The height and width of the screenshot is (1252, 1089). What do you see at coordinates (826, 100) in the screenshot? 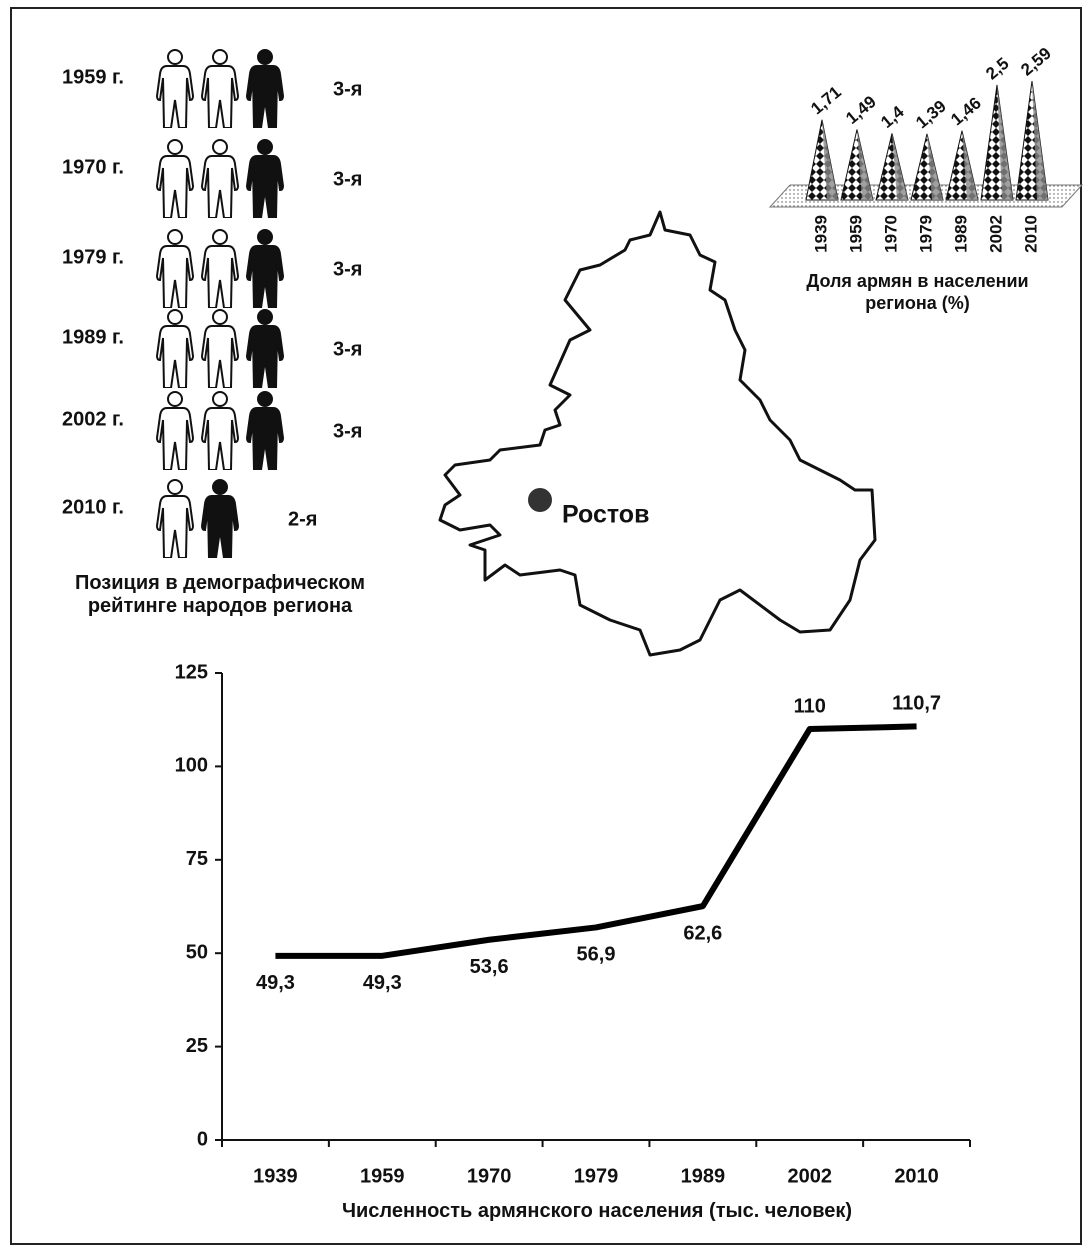
I see `value-label: 1,71` at bounding box center [826, 100].